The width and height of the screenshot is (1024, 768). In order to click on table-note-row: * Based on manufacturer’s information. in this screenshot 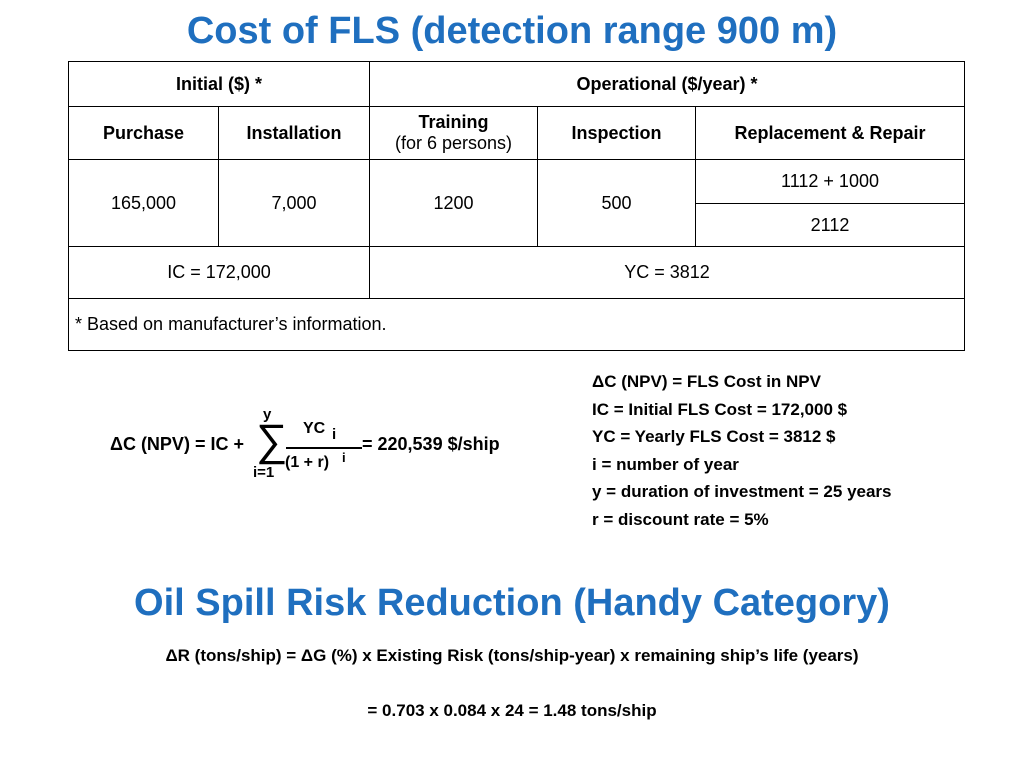, I will do `click(516, 324)`.